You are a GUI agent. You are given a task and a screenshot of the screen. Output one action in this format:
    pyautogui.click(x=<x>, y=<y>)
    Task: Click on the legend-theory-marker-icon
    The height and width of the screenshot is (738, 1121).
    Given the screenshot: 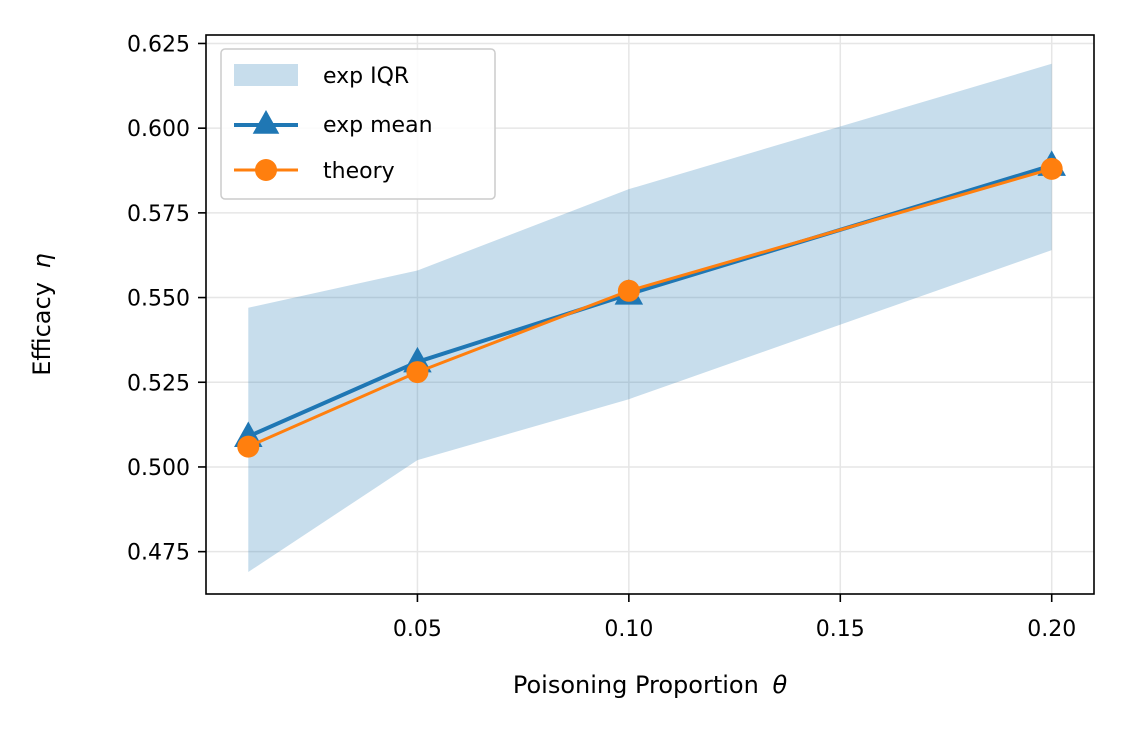 What is the action you would take?
    pyautogui.click(x=266, y=170)
    